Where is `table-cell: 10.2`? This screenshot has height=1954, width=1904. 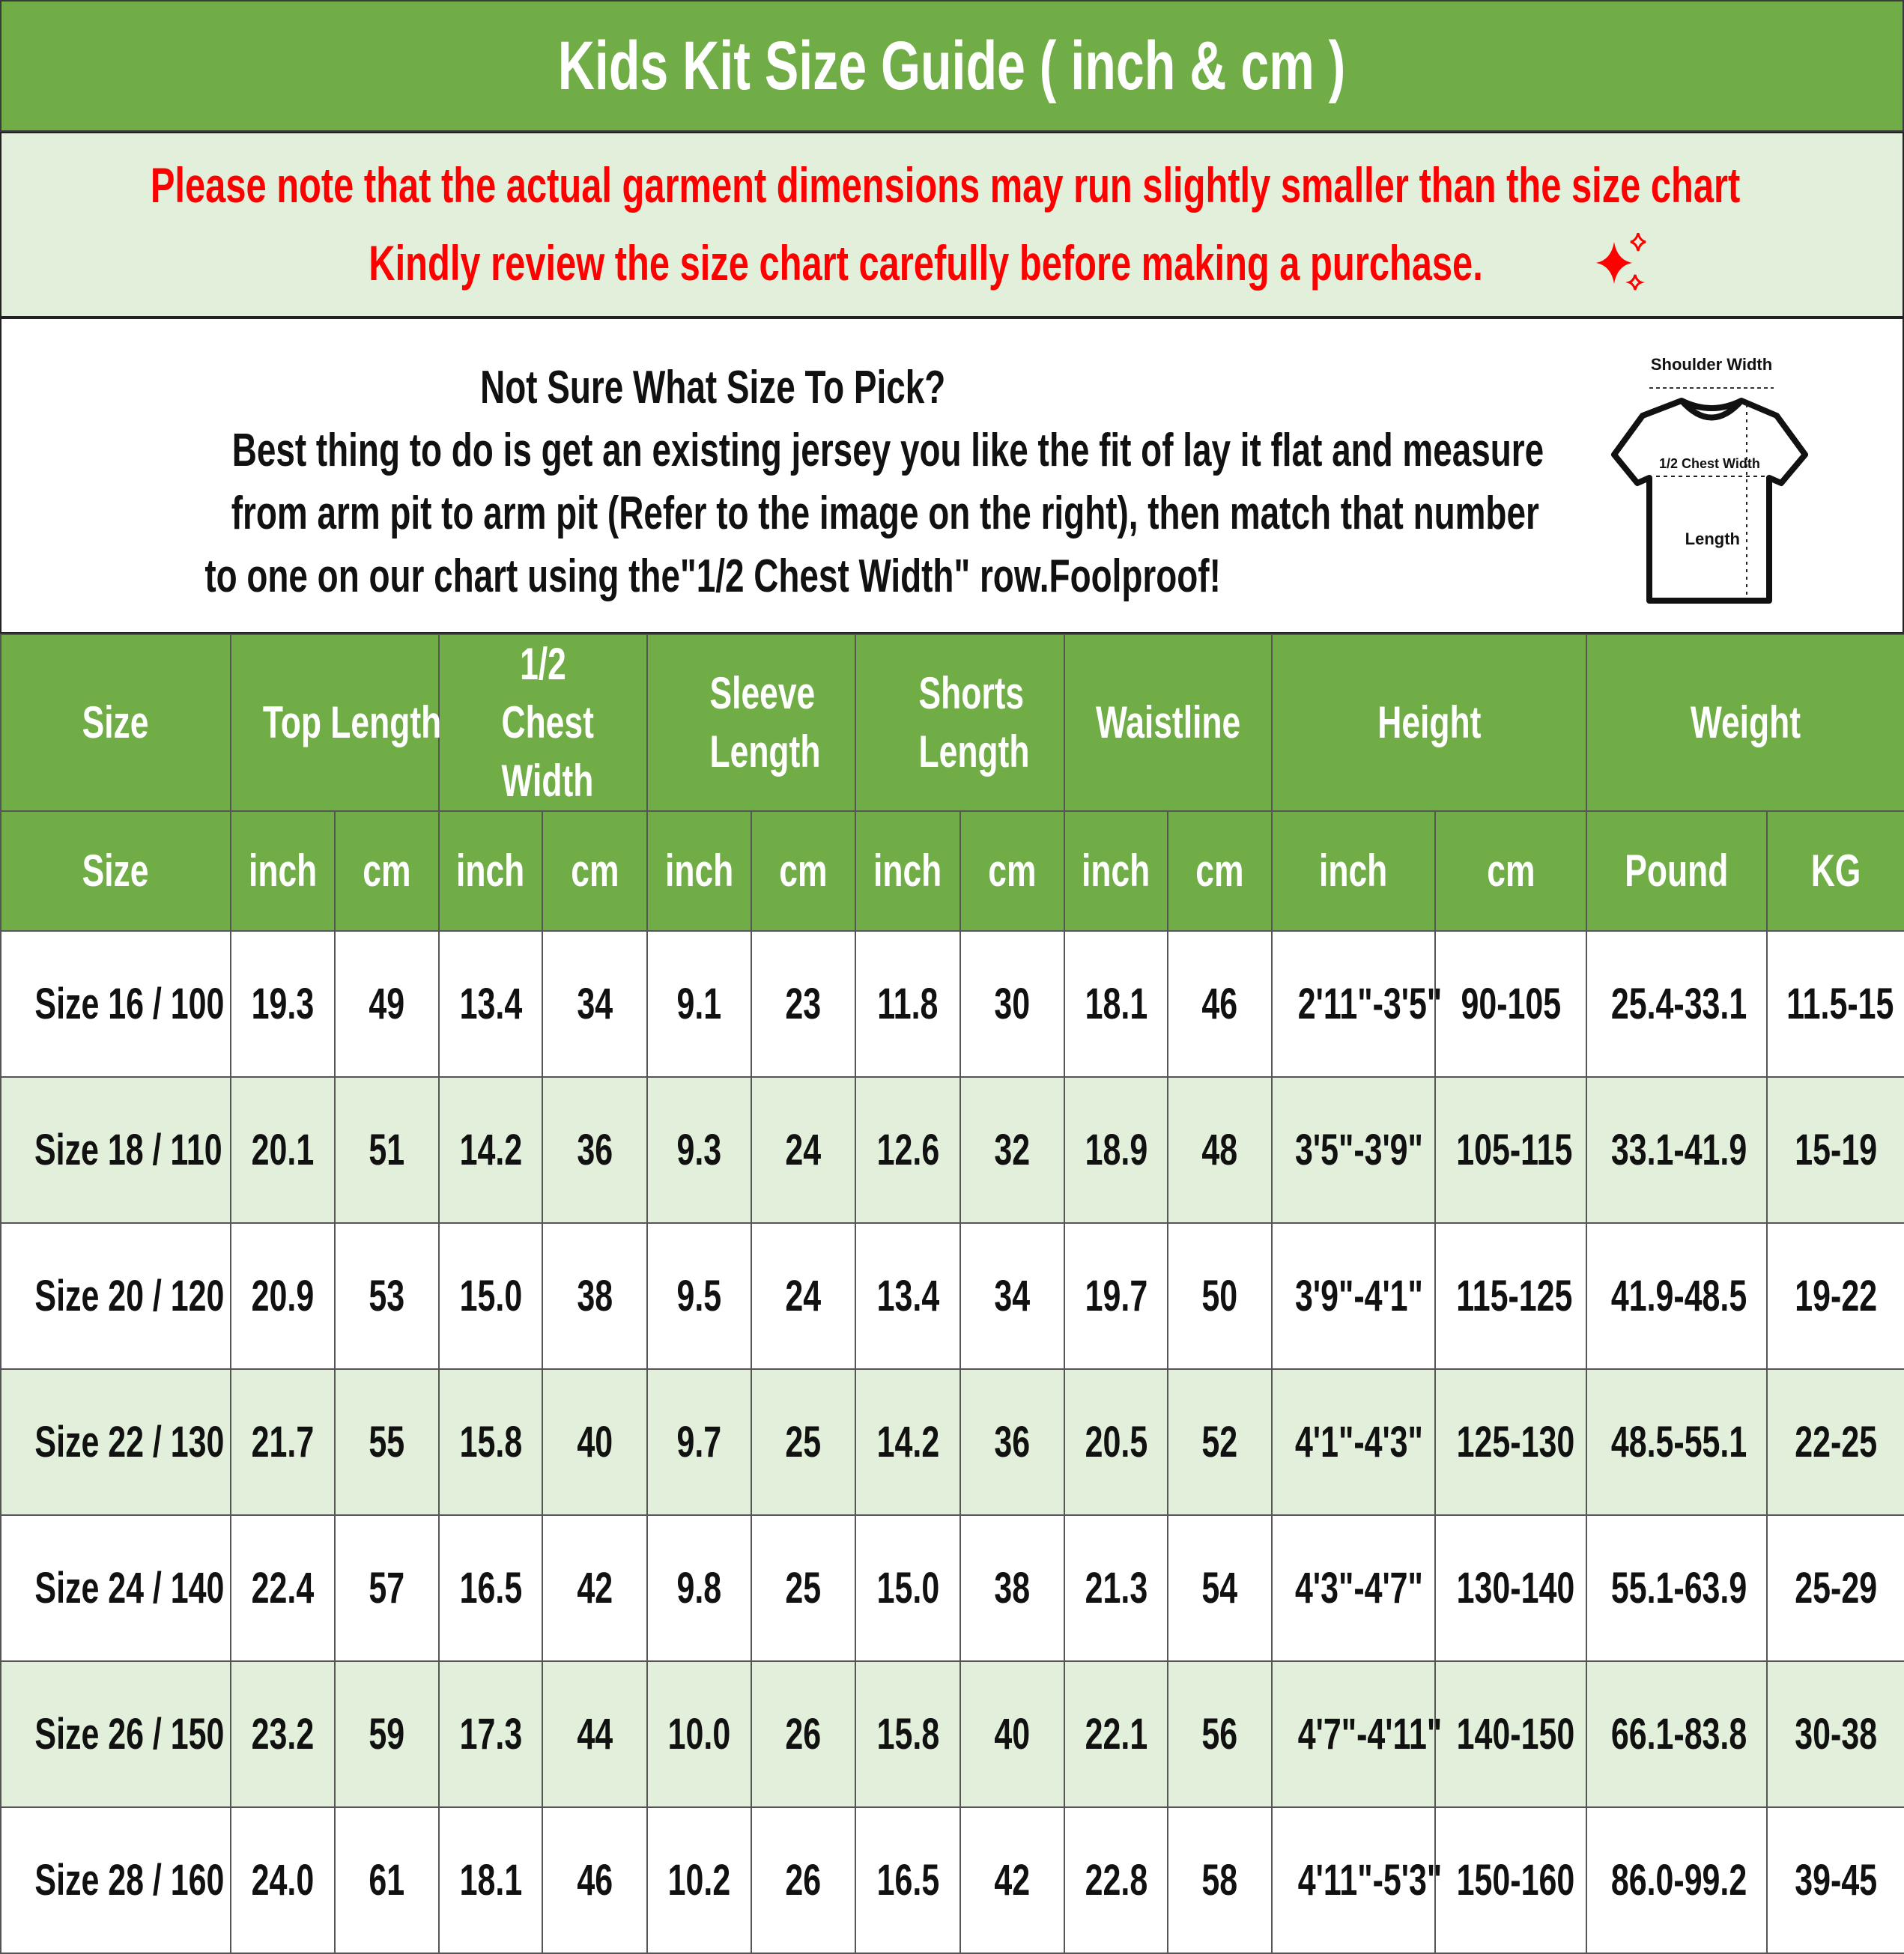
table-cell: 10.2 is located at coordinates (699, 1880).